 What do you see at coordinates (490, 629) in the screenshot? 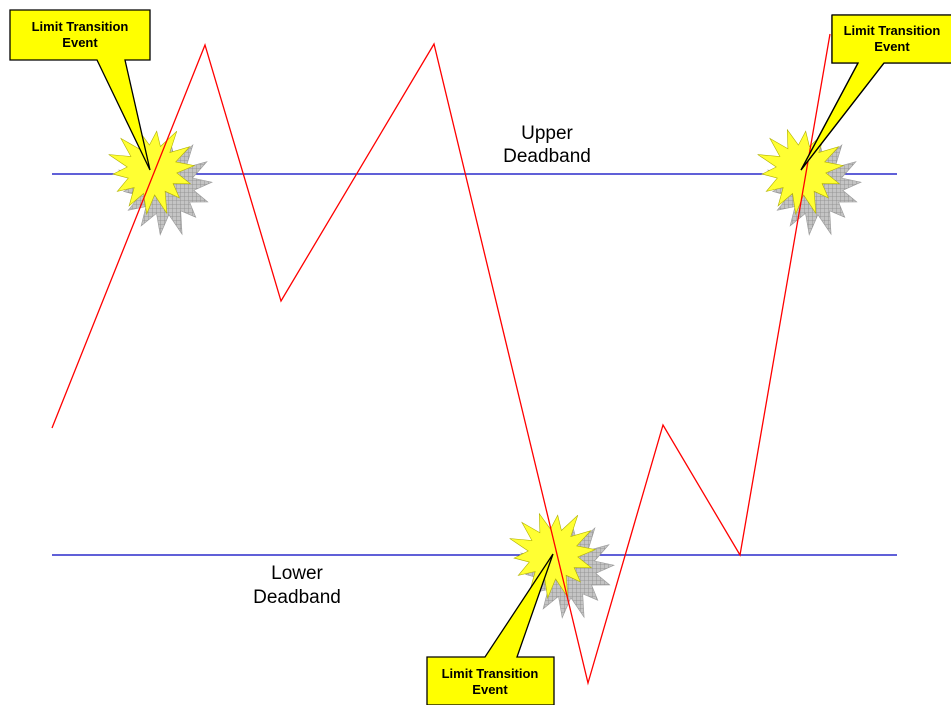
I see `callout-limit-transition-3: Limit Transition Event` at bounding box center [490, 629].